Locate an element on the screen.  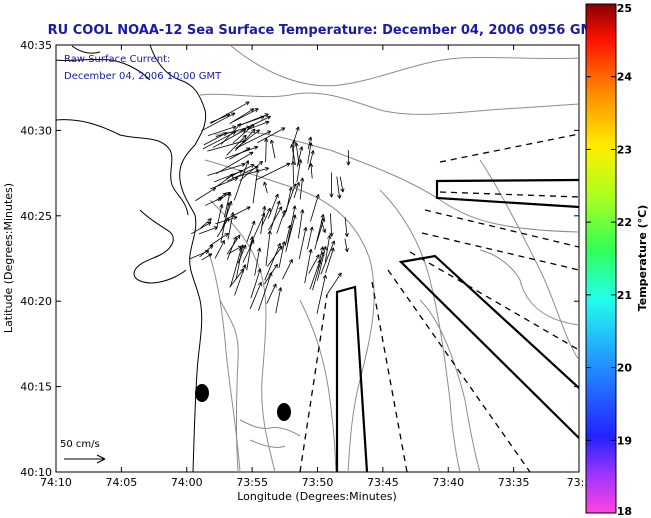
colorbar-tick-label: 18 is located at coordinates (624, 511).